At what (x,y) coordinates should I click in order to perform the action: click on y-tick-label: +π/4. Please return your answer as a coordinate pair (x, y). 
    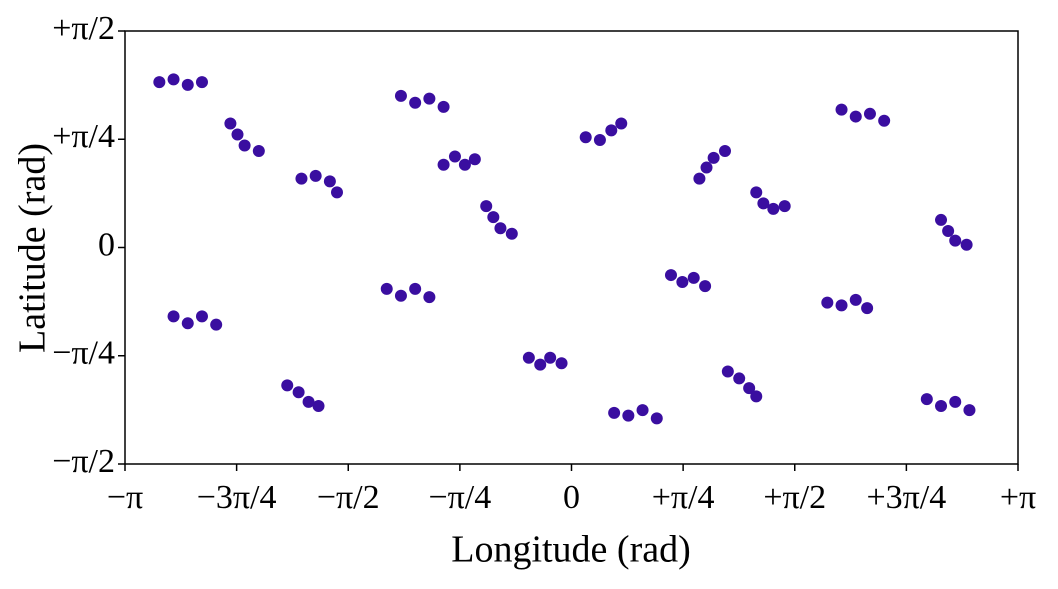
    Looking at the image, I should click on (83, 136).